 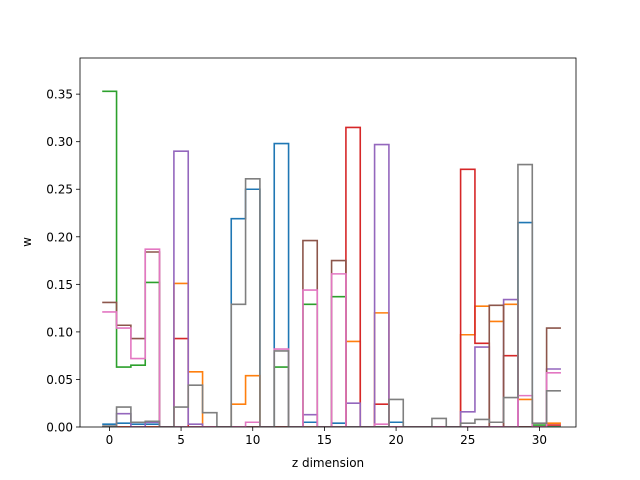 I want to click on y-tick-label: 0.20, so click(x=59, y=237).